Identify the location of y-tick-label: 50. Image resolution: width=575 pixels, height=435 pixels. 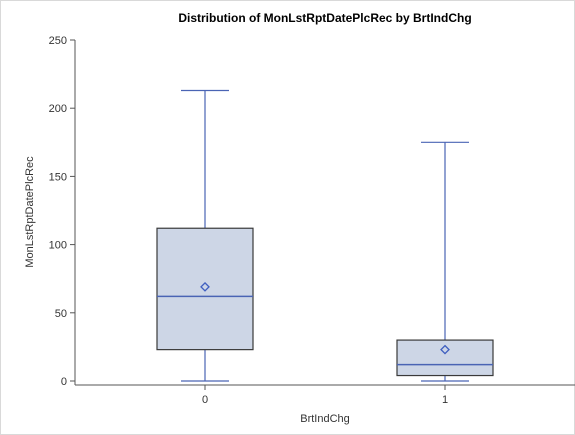
(61, 314).